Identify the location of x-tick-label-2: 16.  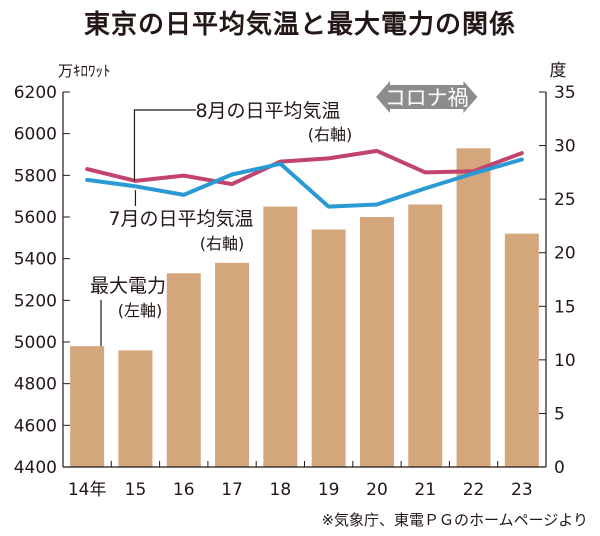
(184, 490).